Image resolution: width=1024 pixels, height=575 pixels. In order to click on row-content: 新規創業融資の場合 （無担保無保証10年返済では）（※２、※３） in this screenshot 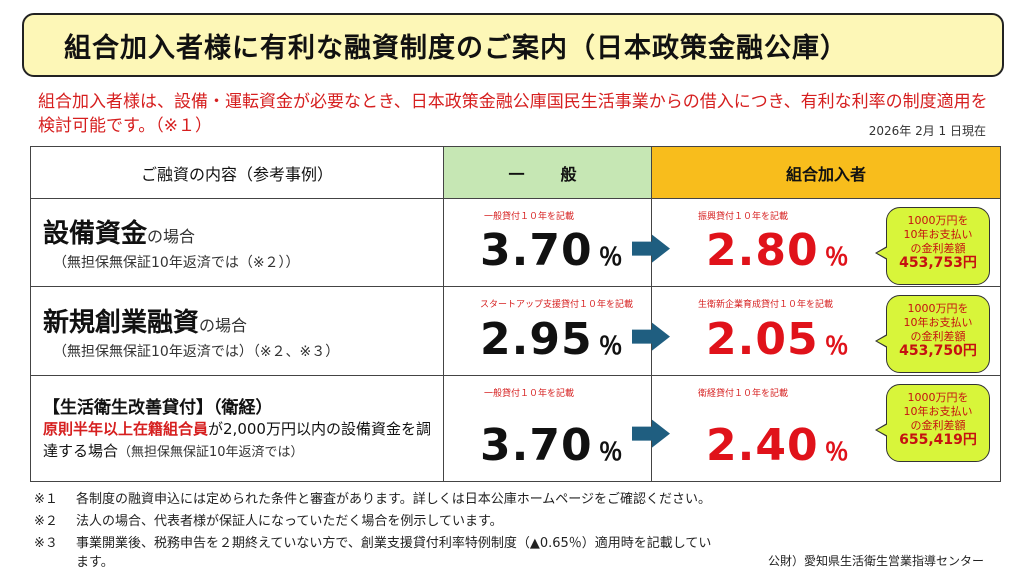, I will do `click(237, 331)`.